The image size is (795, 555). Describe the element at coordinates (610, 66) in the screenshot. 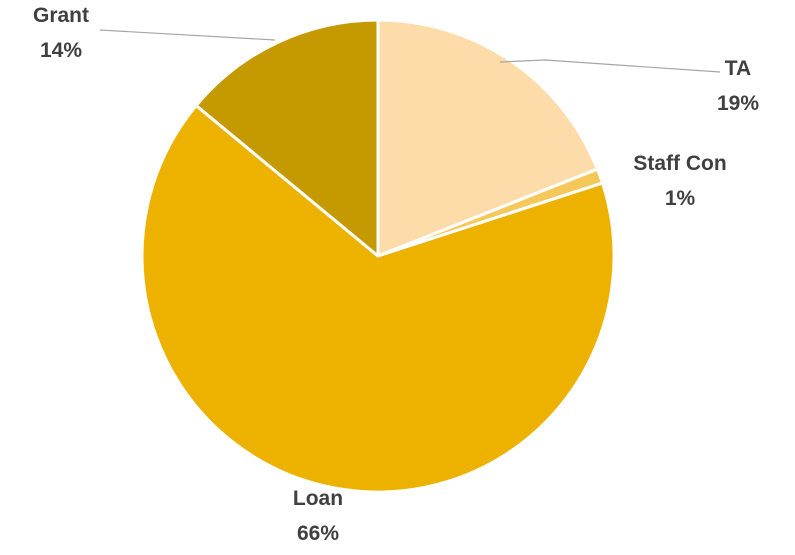

I see `leader-line-ta` at that location.